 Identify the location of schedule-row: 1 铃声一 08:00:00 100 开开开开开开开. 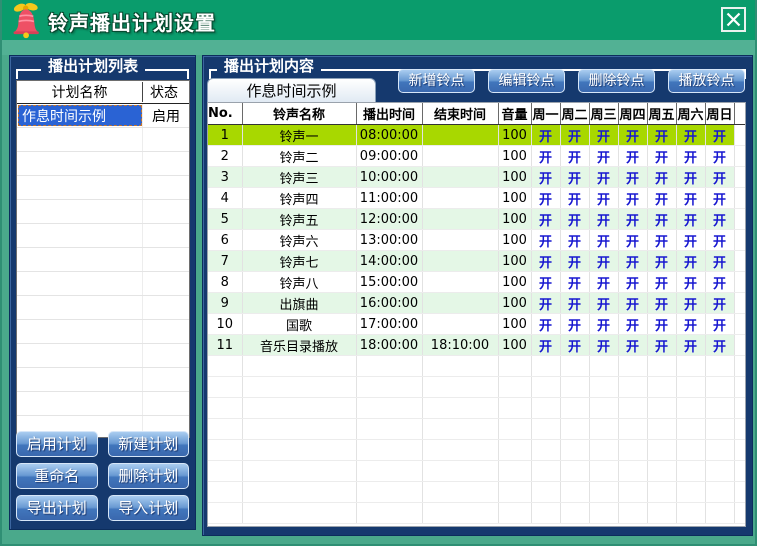
(476, 135).